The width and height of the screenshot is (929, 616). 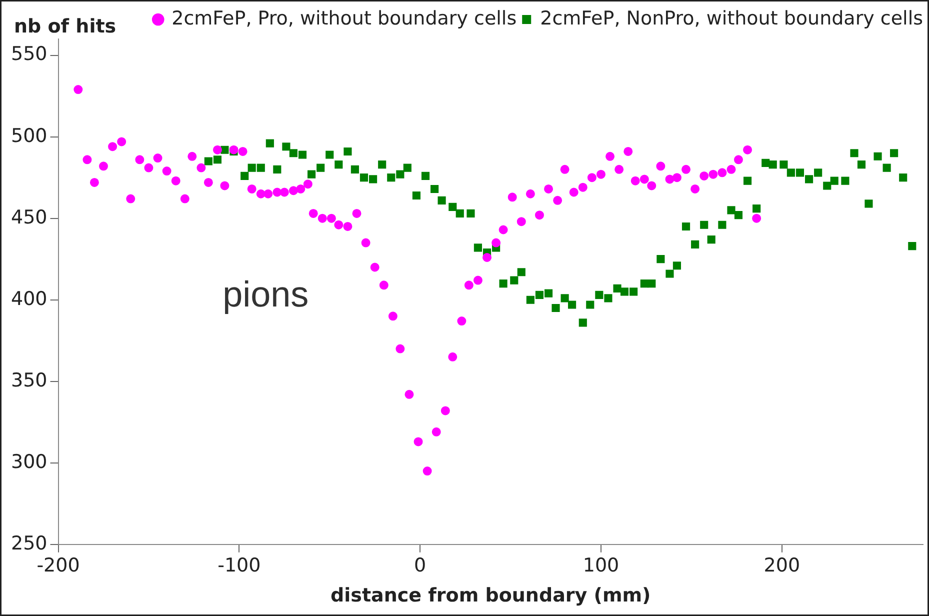 I want to click on x-axis-title: distance from boundary (mm), so click(x=490, y=595).